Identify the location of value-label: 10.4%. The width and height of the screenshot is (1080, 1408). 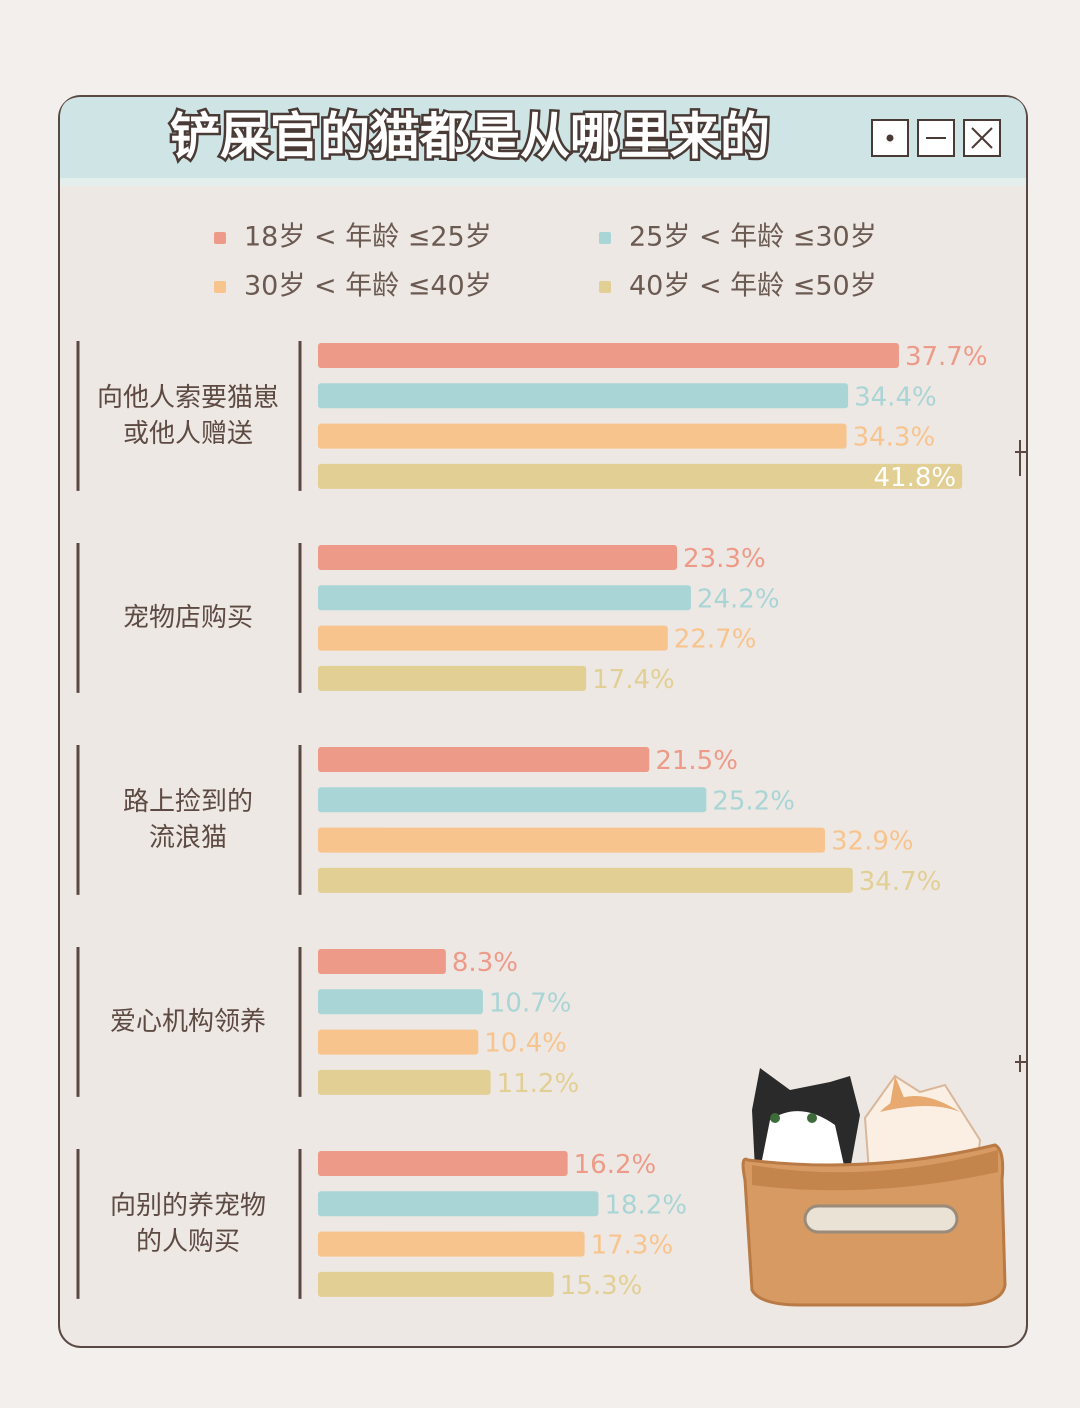
(525, 1044).